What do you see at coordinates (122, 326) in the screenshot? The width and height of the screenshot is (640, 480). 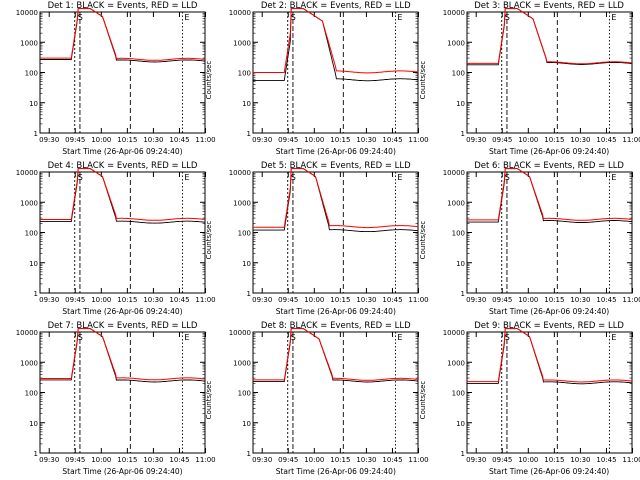 I see `panel-title: Det 7: BLACK = Events, RED = LLD` at bounding box center [122, 326].